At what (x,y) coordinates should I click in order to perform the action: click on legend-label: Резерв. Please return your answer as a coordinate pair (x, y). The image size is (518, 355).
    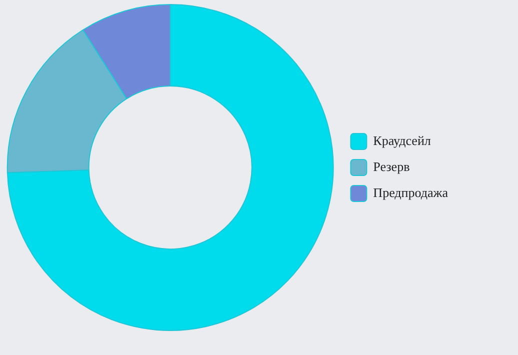
    Looking at the image, I should click on (391, 166).